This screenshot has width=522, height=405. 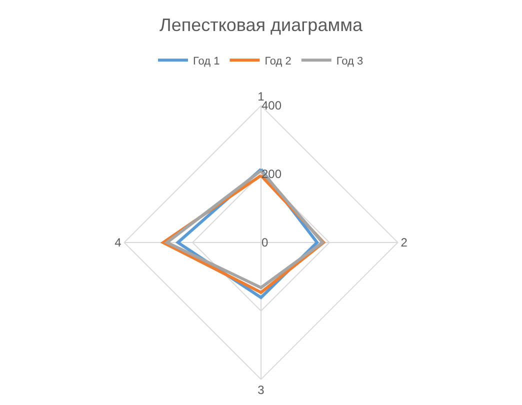 I want to click on spoke-label: 2, so click(x=404, y=243).